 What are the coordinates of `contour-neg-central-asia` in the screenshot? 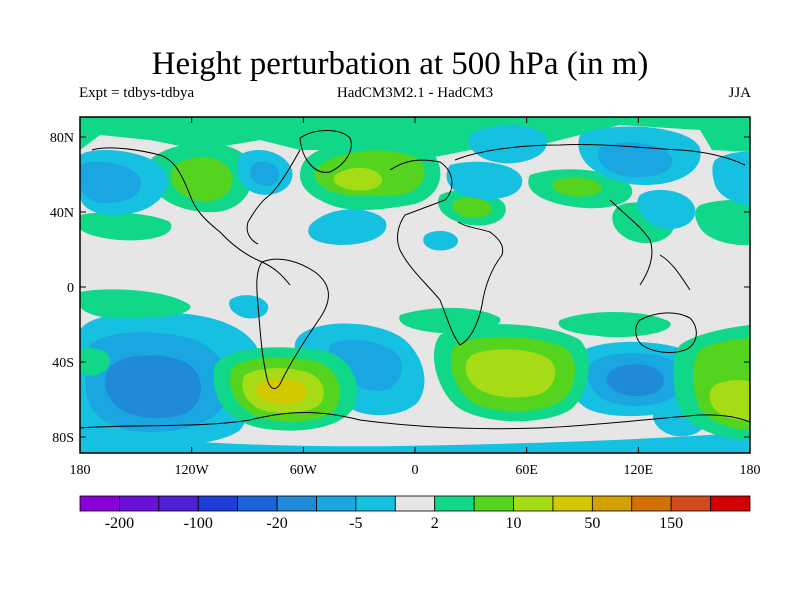 It's located at (484, 180).